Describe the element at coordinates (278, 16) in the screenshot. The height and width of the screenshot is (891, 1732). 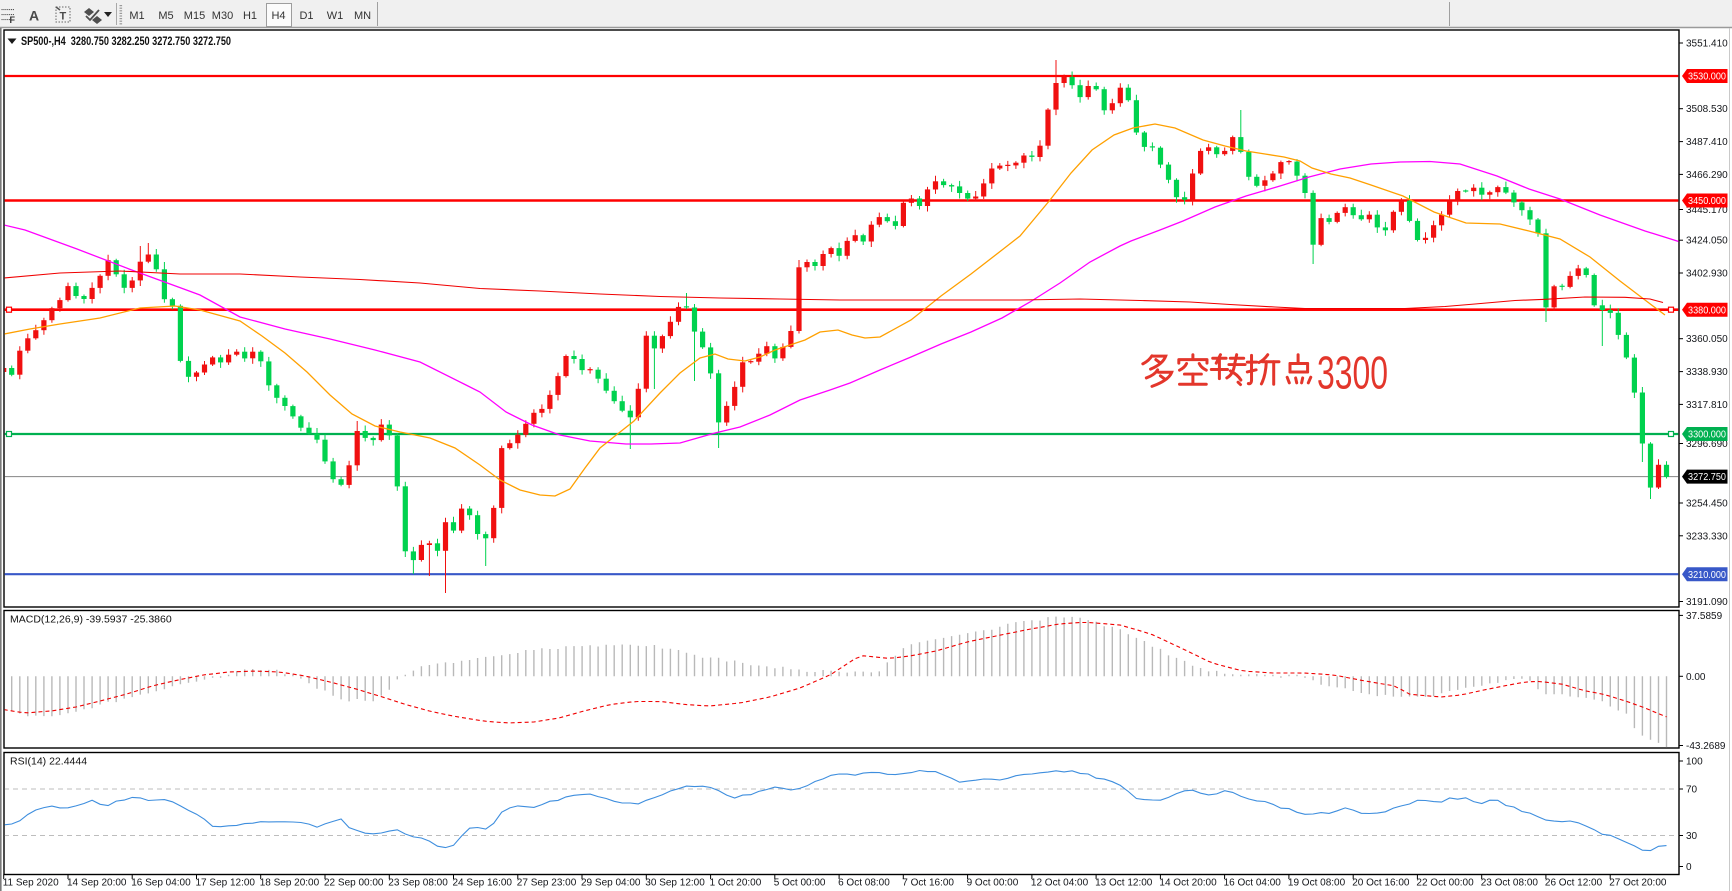
I see `svg-text: H4` at that location.